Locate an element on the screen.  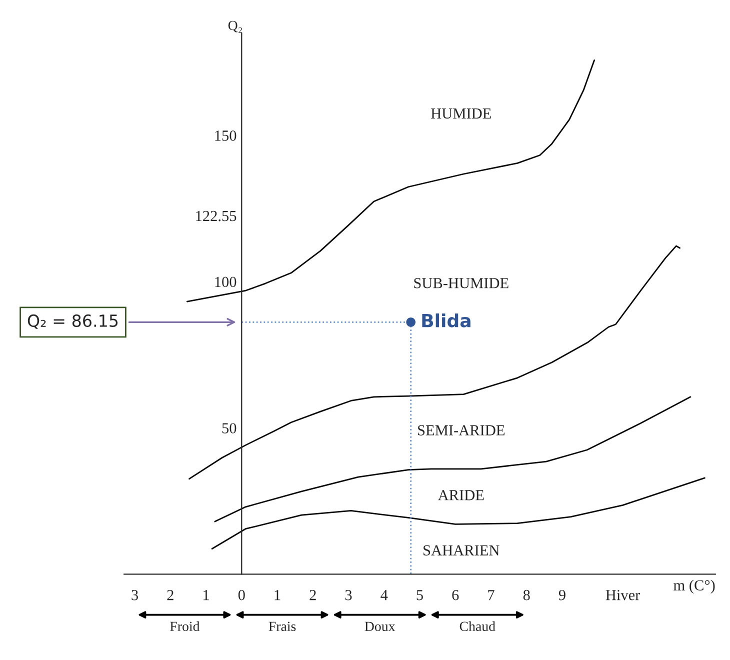
annotation: SUB-HUMIDE is located at coordinates (461, 283).